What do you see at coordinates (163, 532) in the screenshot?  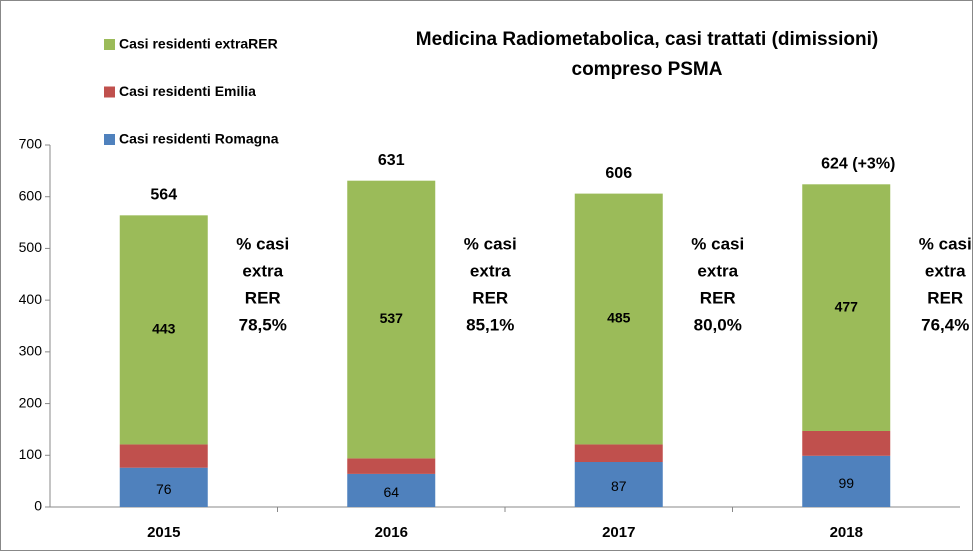 I see `x-tick-label: 2015` at bounding box center [163, 532].